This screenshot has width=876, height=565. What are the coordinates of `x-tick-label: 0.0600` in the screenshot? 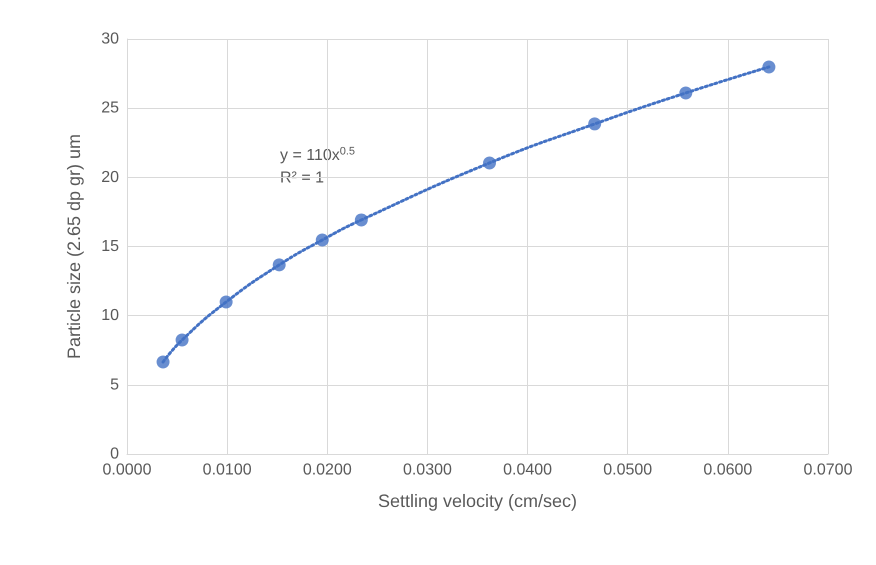 It's located at (727, 470).